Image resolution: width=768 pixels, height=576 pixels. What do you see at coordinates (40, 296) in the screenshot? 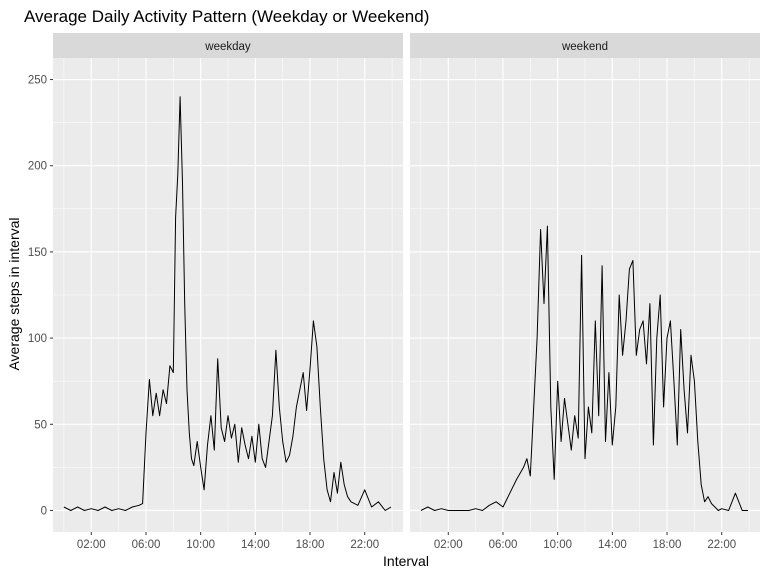
I see `y-axis: 0 50 100 150 200 250` at bounding box center [40, 296].